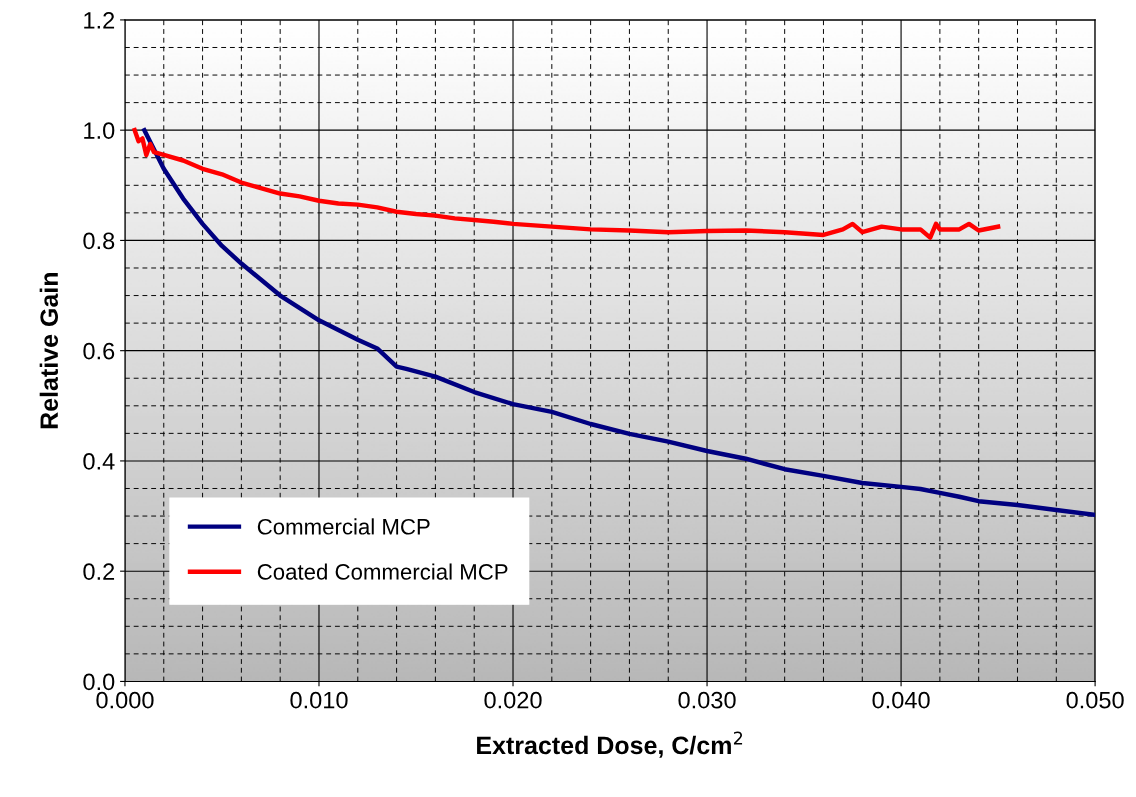 This screenshot has width=1136, height=797. Describe the element at coordinates (125, 700) in the screenshot. I see `x-tick-label: 0.000` at that location.